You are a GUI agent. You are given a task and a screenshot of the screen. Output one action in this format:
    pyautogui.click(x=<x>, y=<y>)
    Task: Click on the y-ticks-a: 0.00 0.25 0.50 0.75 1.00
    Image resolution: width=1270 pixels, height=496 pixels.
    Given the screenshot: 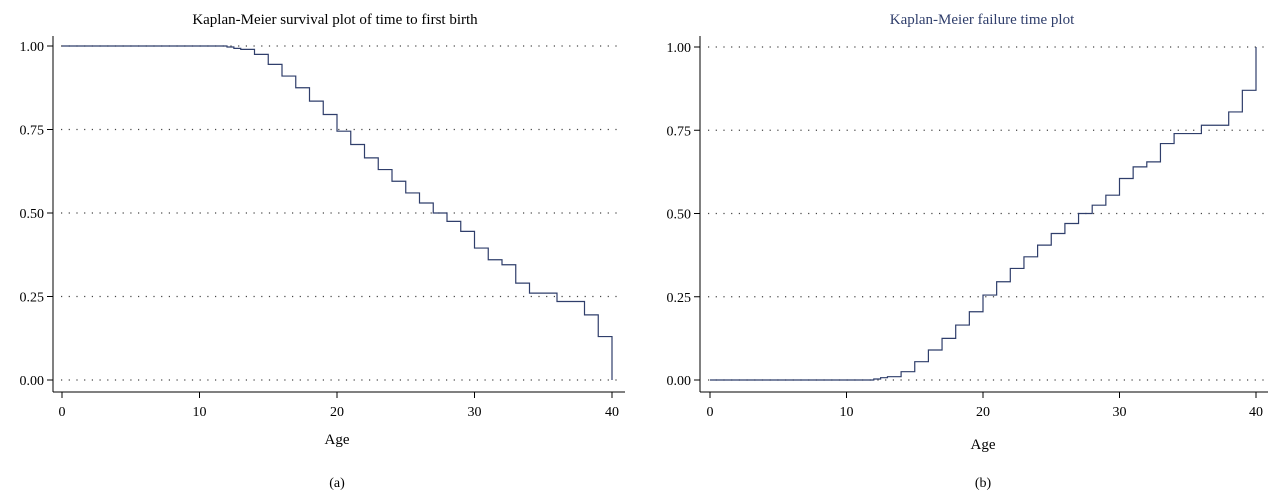 What is the action you would take?
    pyautogui.click(x=36, y=214)
    